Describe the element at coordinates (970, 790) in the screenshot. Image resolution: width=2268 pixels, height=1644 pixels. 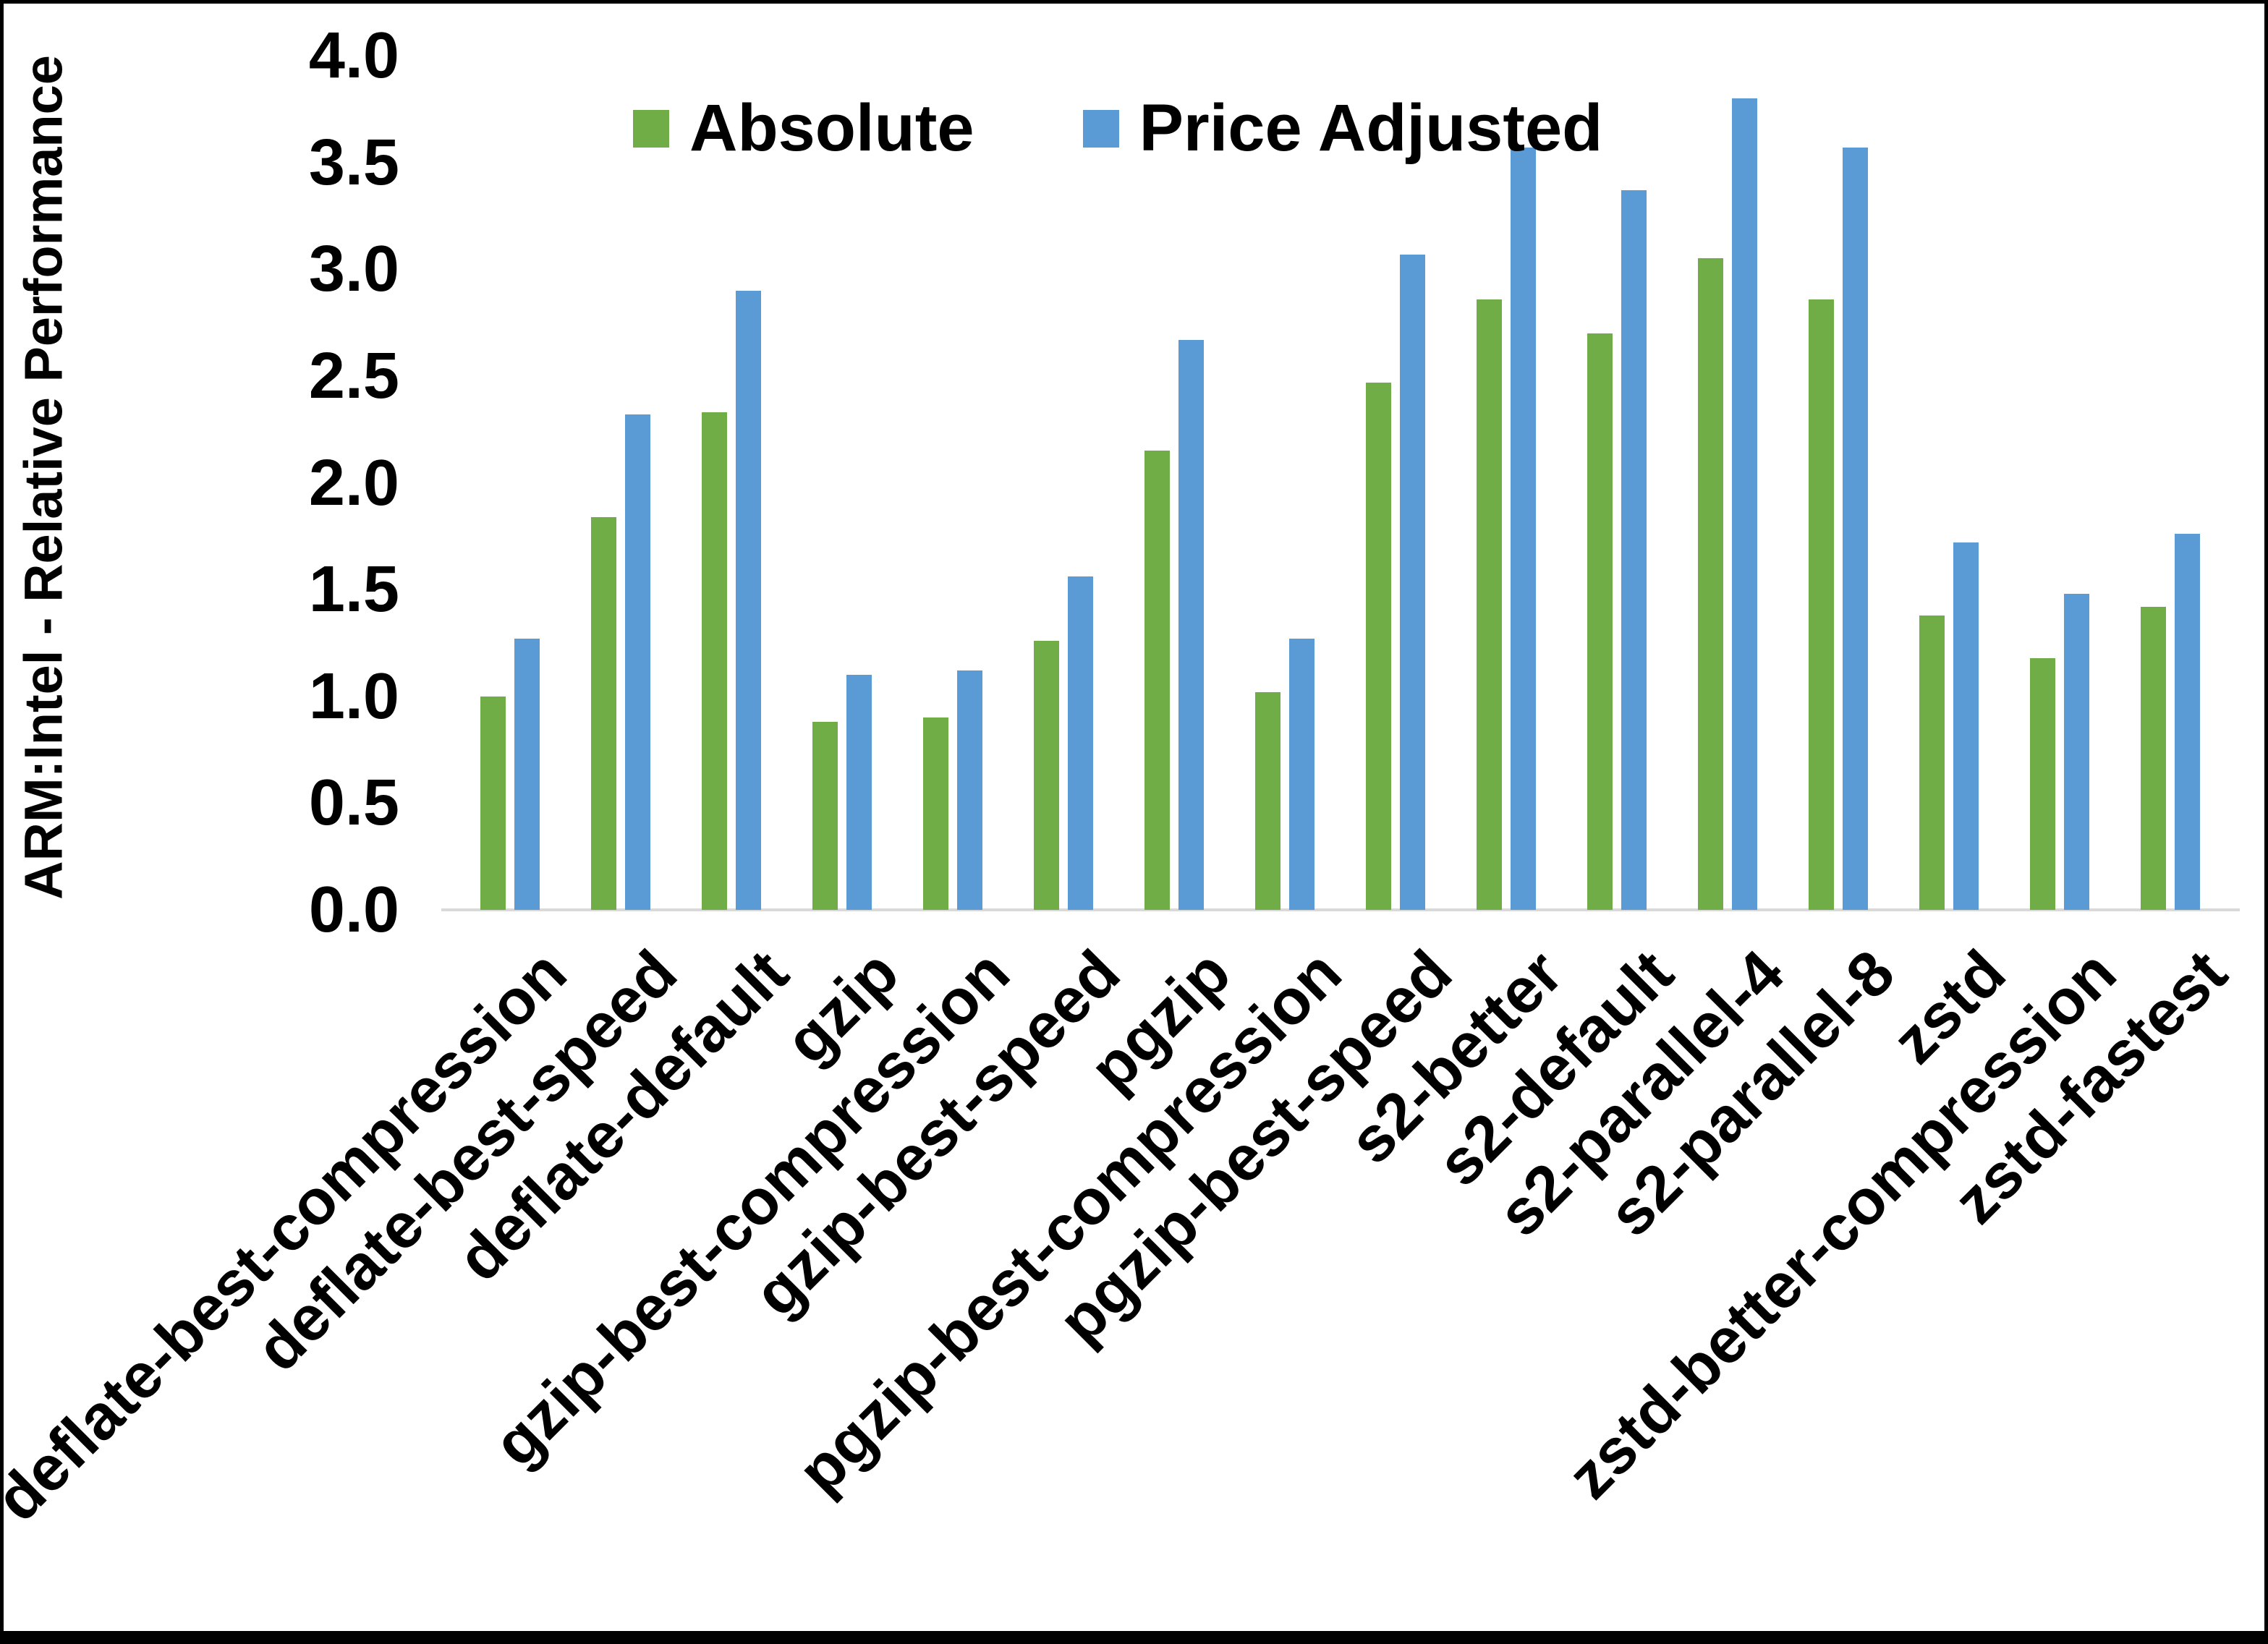
I see `bar-price-adjusted-gzip-best-compression` at that location.